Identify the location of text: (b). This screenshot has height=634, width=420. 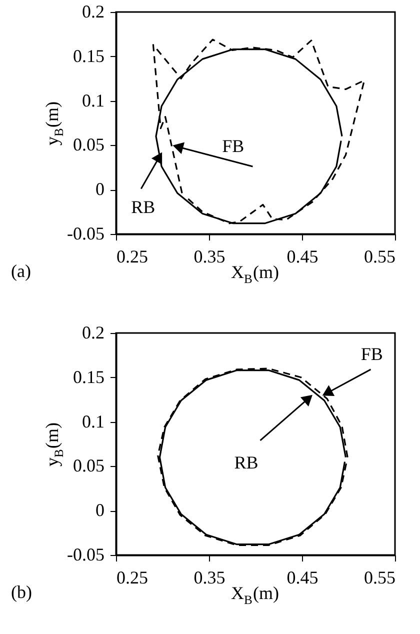
(21, 592).